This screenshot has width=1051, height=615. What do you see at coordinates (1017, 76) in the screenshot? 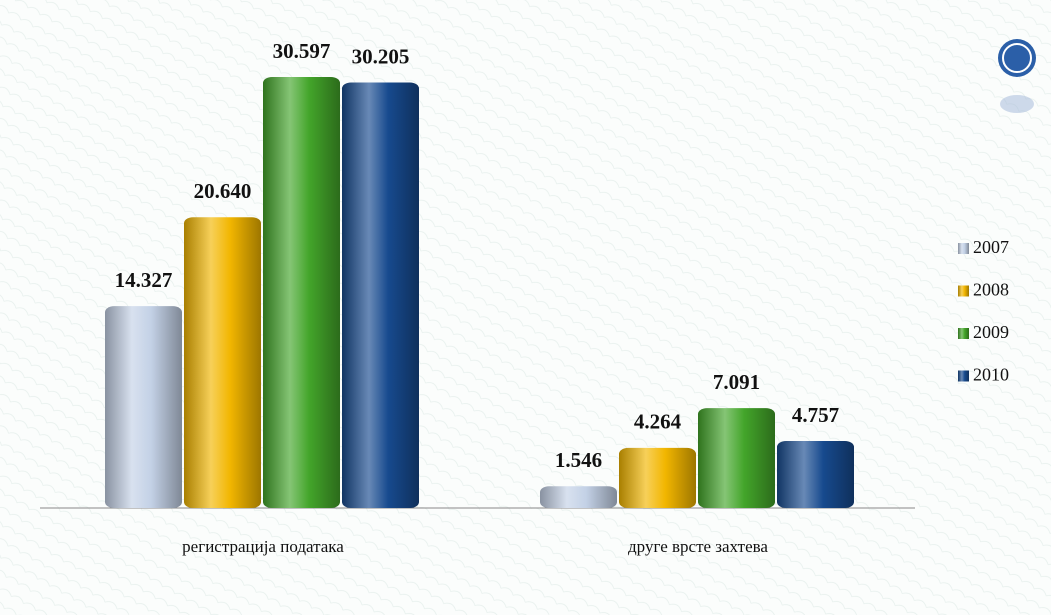
I see `logo` at bounding box center [1017, 76].